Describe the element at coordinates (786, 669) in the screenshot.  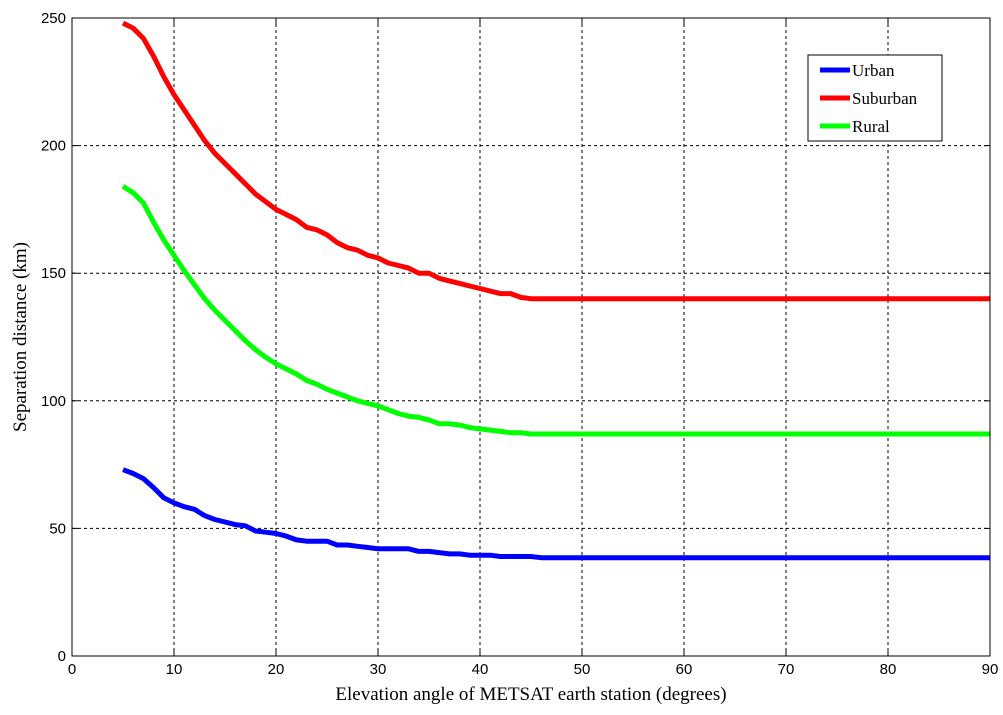
I see `x-tick-label: 70` at that location.